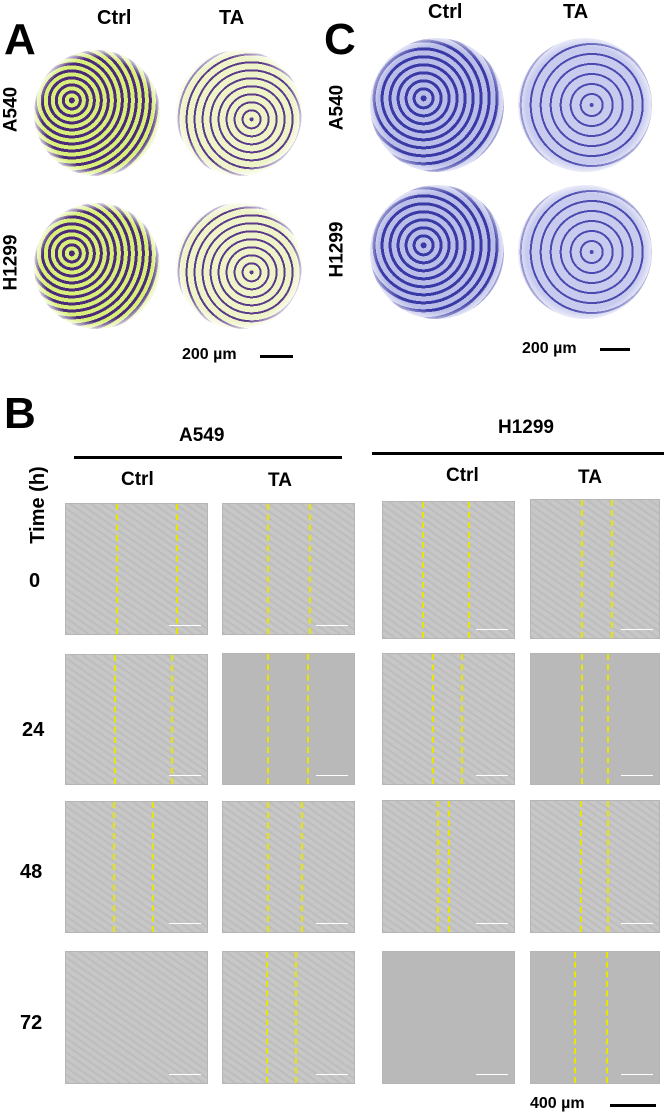  What do you see at coordinates (595, 719) in the screenshot?
I see `scratch-h1299-ta-24h` at bounding box center [595, 719].